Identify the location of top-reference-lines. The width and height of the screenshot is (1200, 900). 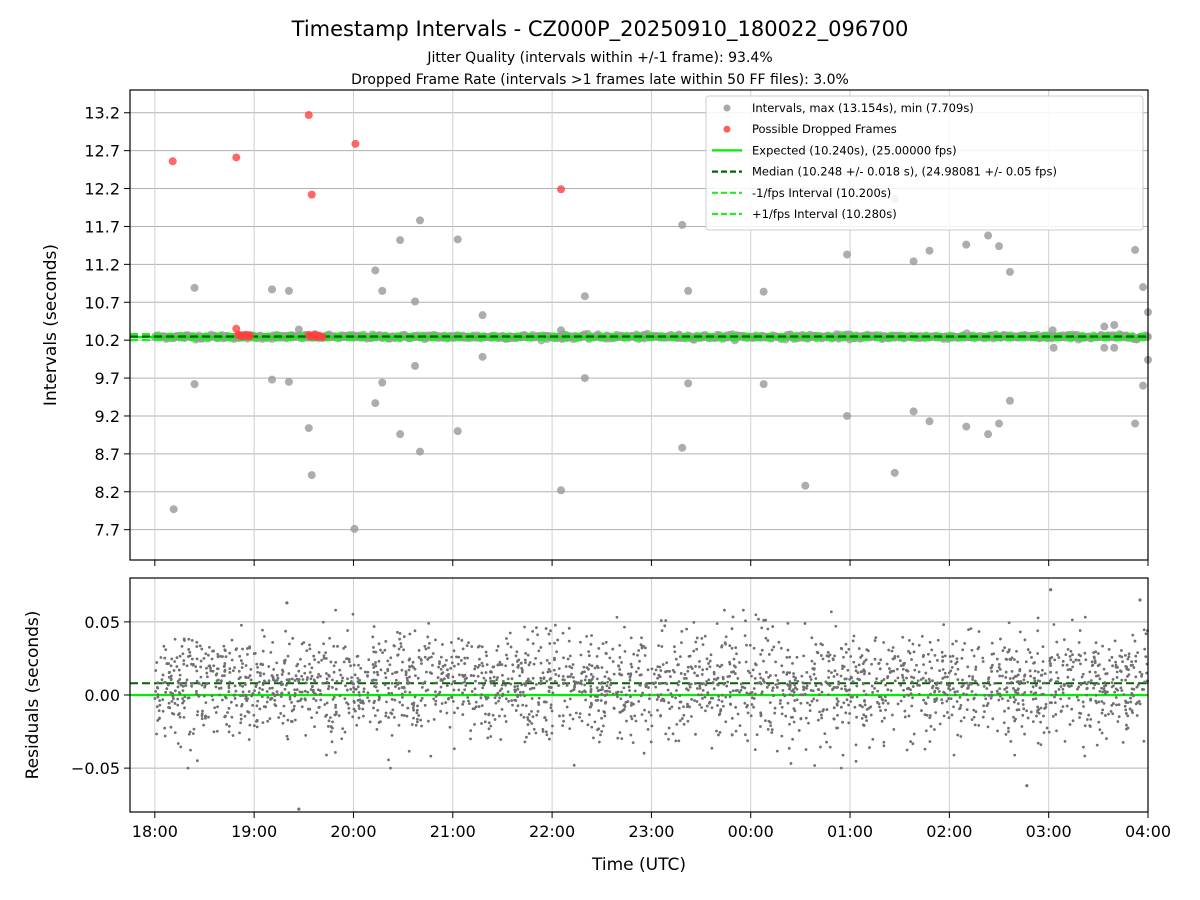
(639, 337).